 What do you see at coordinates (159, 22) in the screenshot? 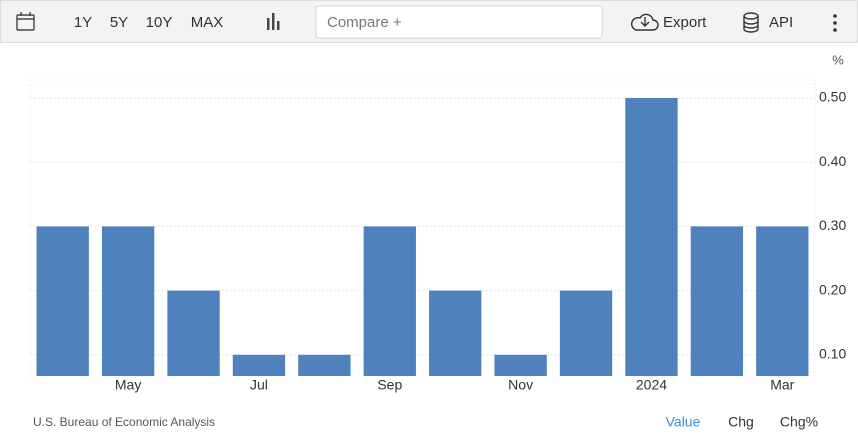
I see `range-button: 10Y` at bounding box center [159, 22].